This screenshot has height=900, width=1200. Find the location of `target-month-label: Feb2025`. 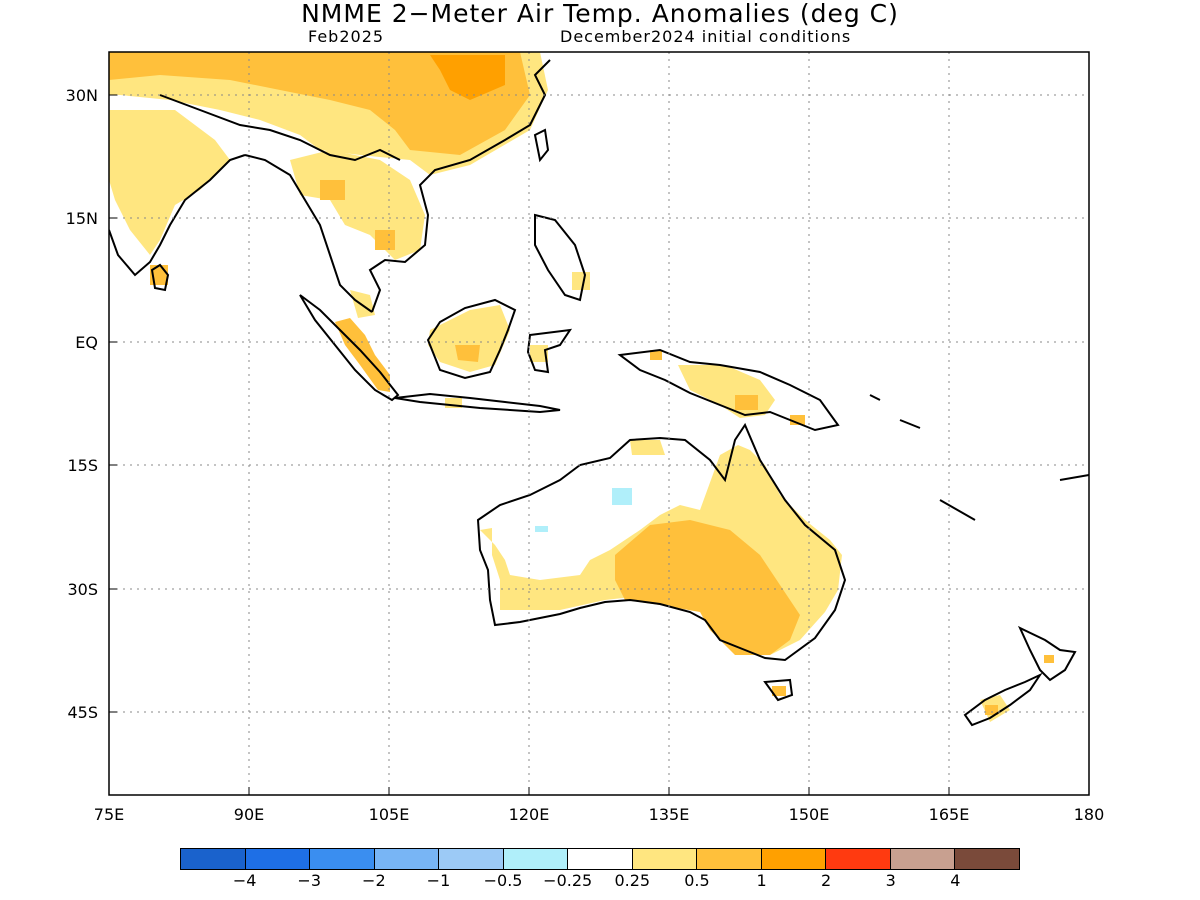

target-month-label: Feb2025 is located at coordinates (346, 36).